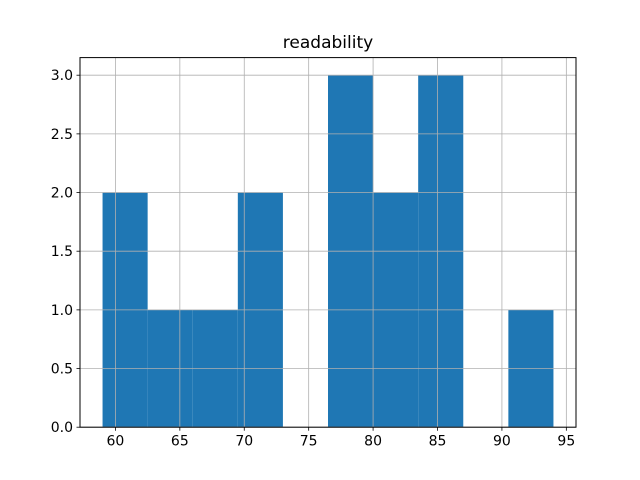 The width and height of the screenshot is (640, 480). Describe the element at coordinates (180, 442) in the screenshot. I see `x-tick-label: 65` at that location.